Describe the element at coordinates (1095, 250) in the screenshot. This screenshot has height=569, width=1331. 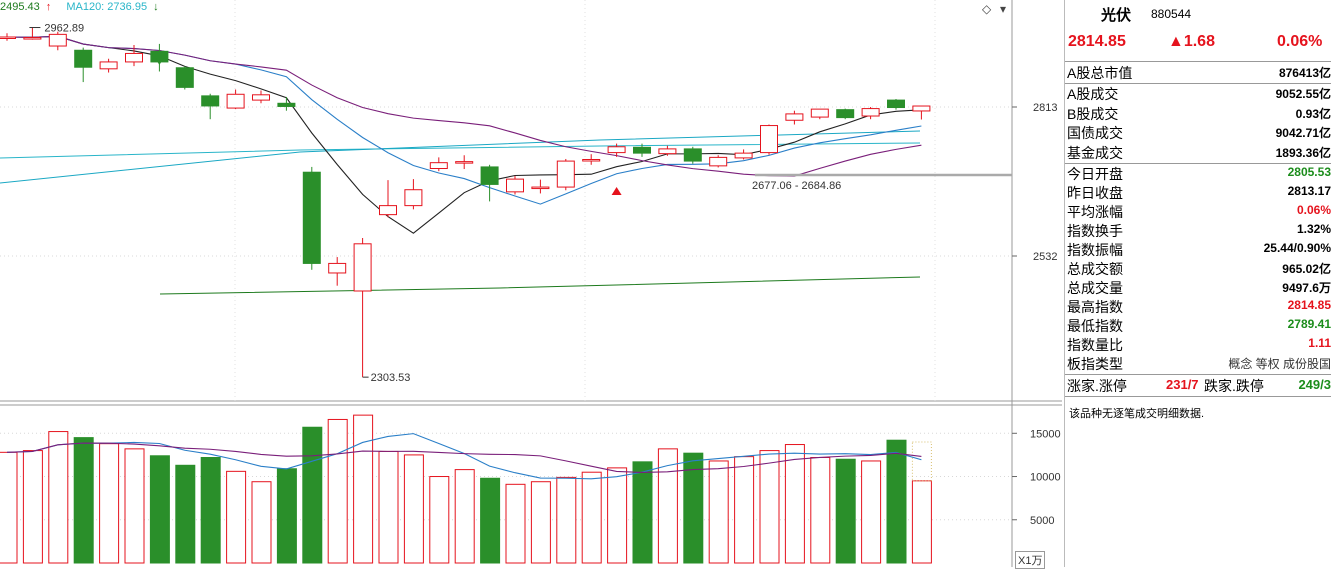
I see `stat-label: 指数振幅` at that location.